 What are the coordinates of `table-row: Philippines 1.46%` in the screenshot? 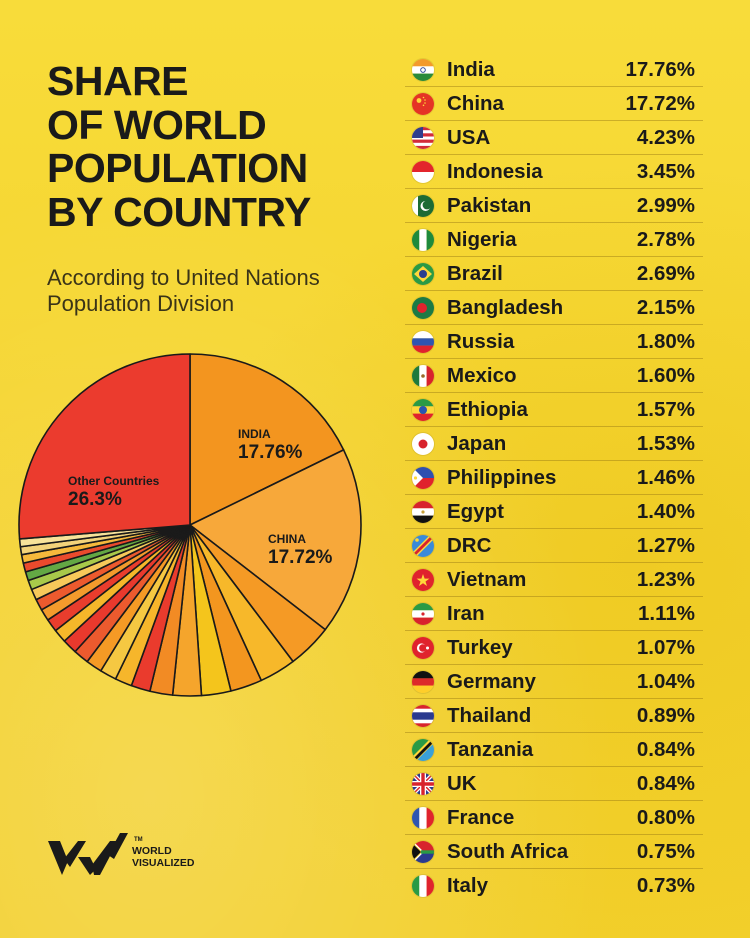 It's located at (554, 478).